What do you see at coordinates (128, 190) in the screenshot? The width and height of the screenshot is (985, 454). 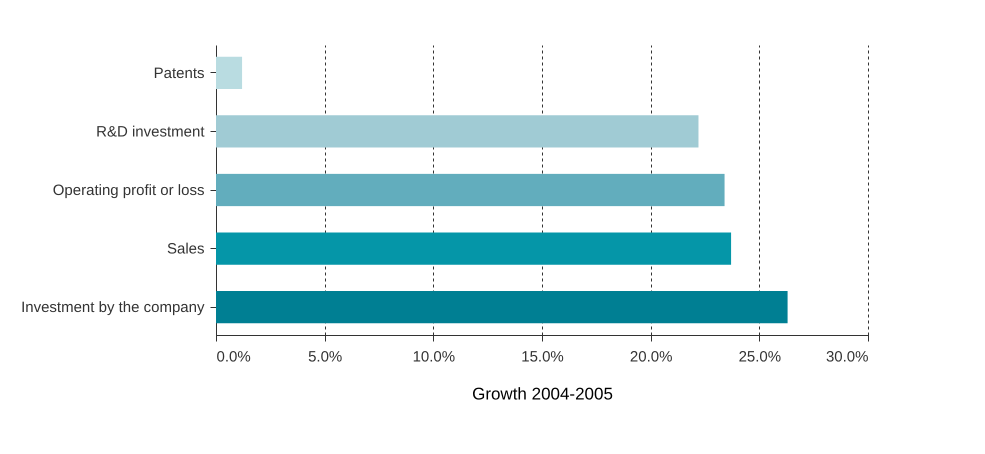 I see `y-tick-label: Operating profit or loss` at bounding box center [128, 190].